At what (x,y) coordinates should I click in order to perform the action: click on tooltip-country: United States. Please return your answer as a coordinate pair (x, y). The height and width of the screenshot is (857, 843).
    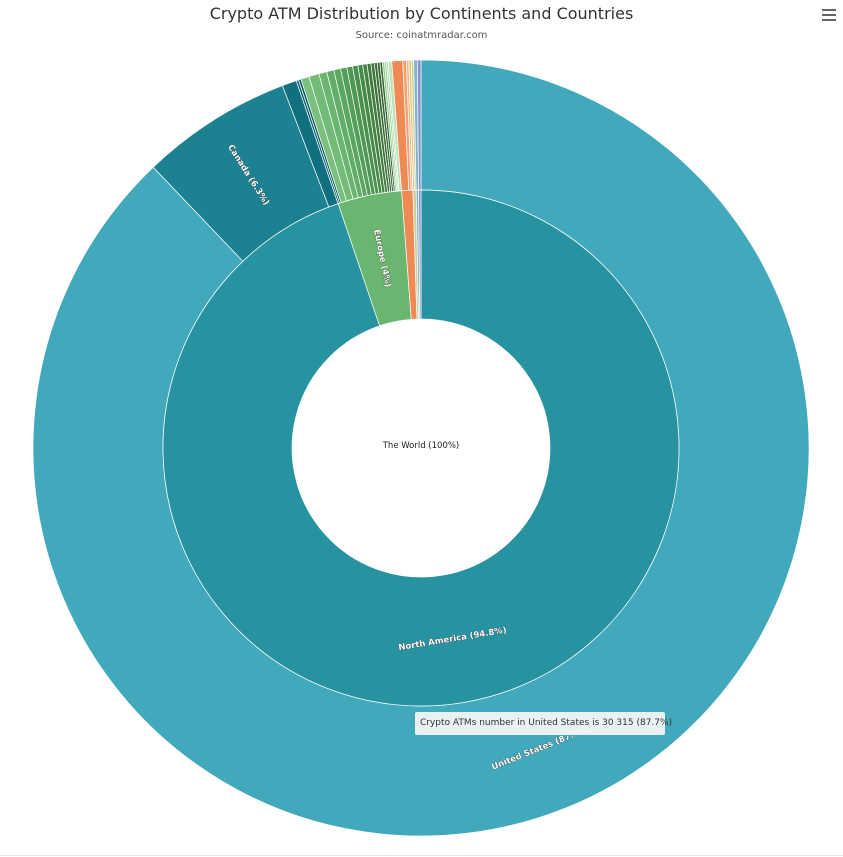
    Looking at the image, I should click on (559, 723).